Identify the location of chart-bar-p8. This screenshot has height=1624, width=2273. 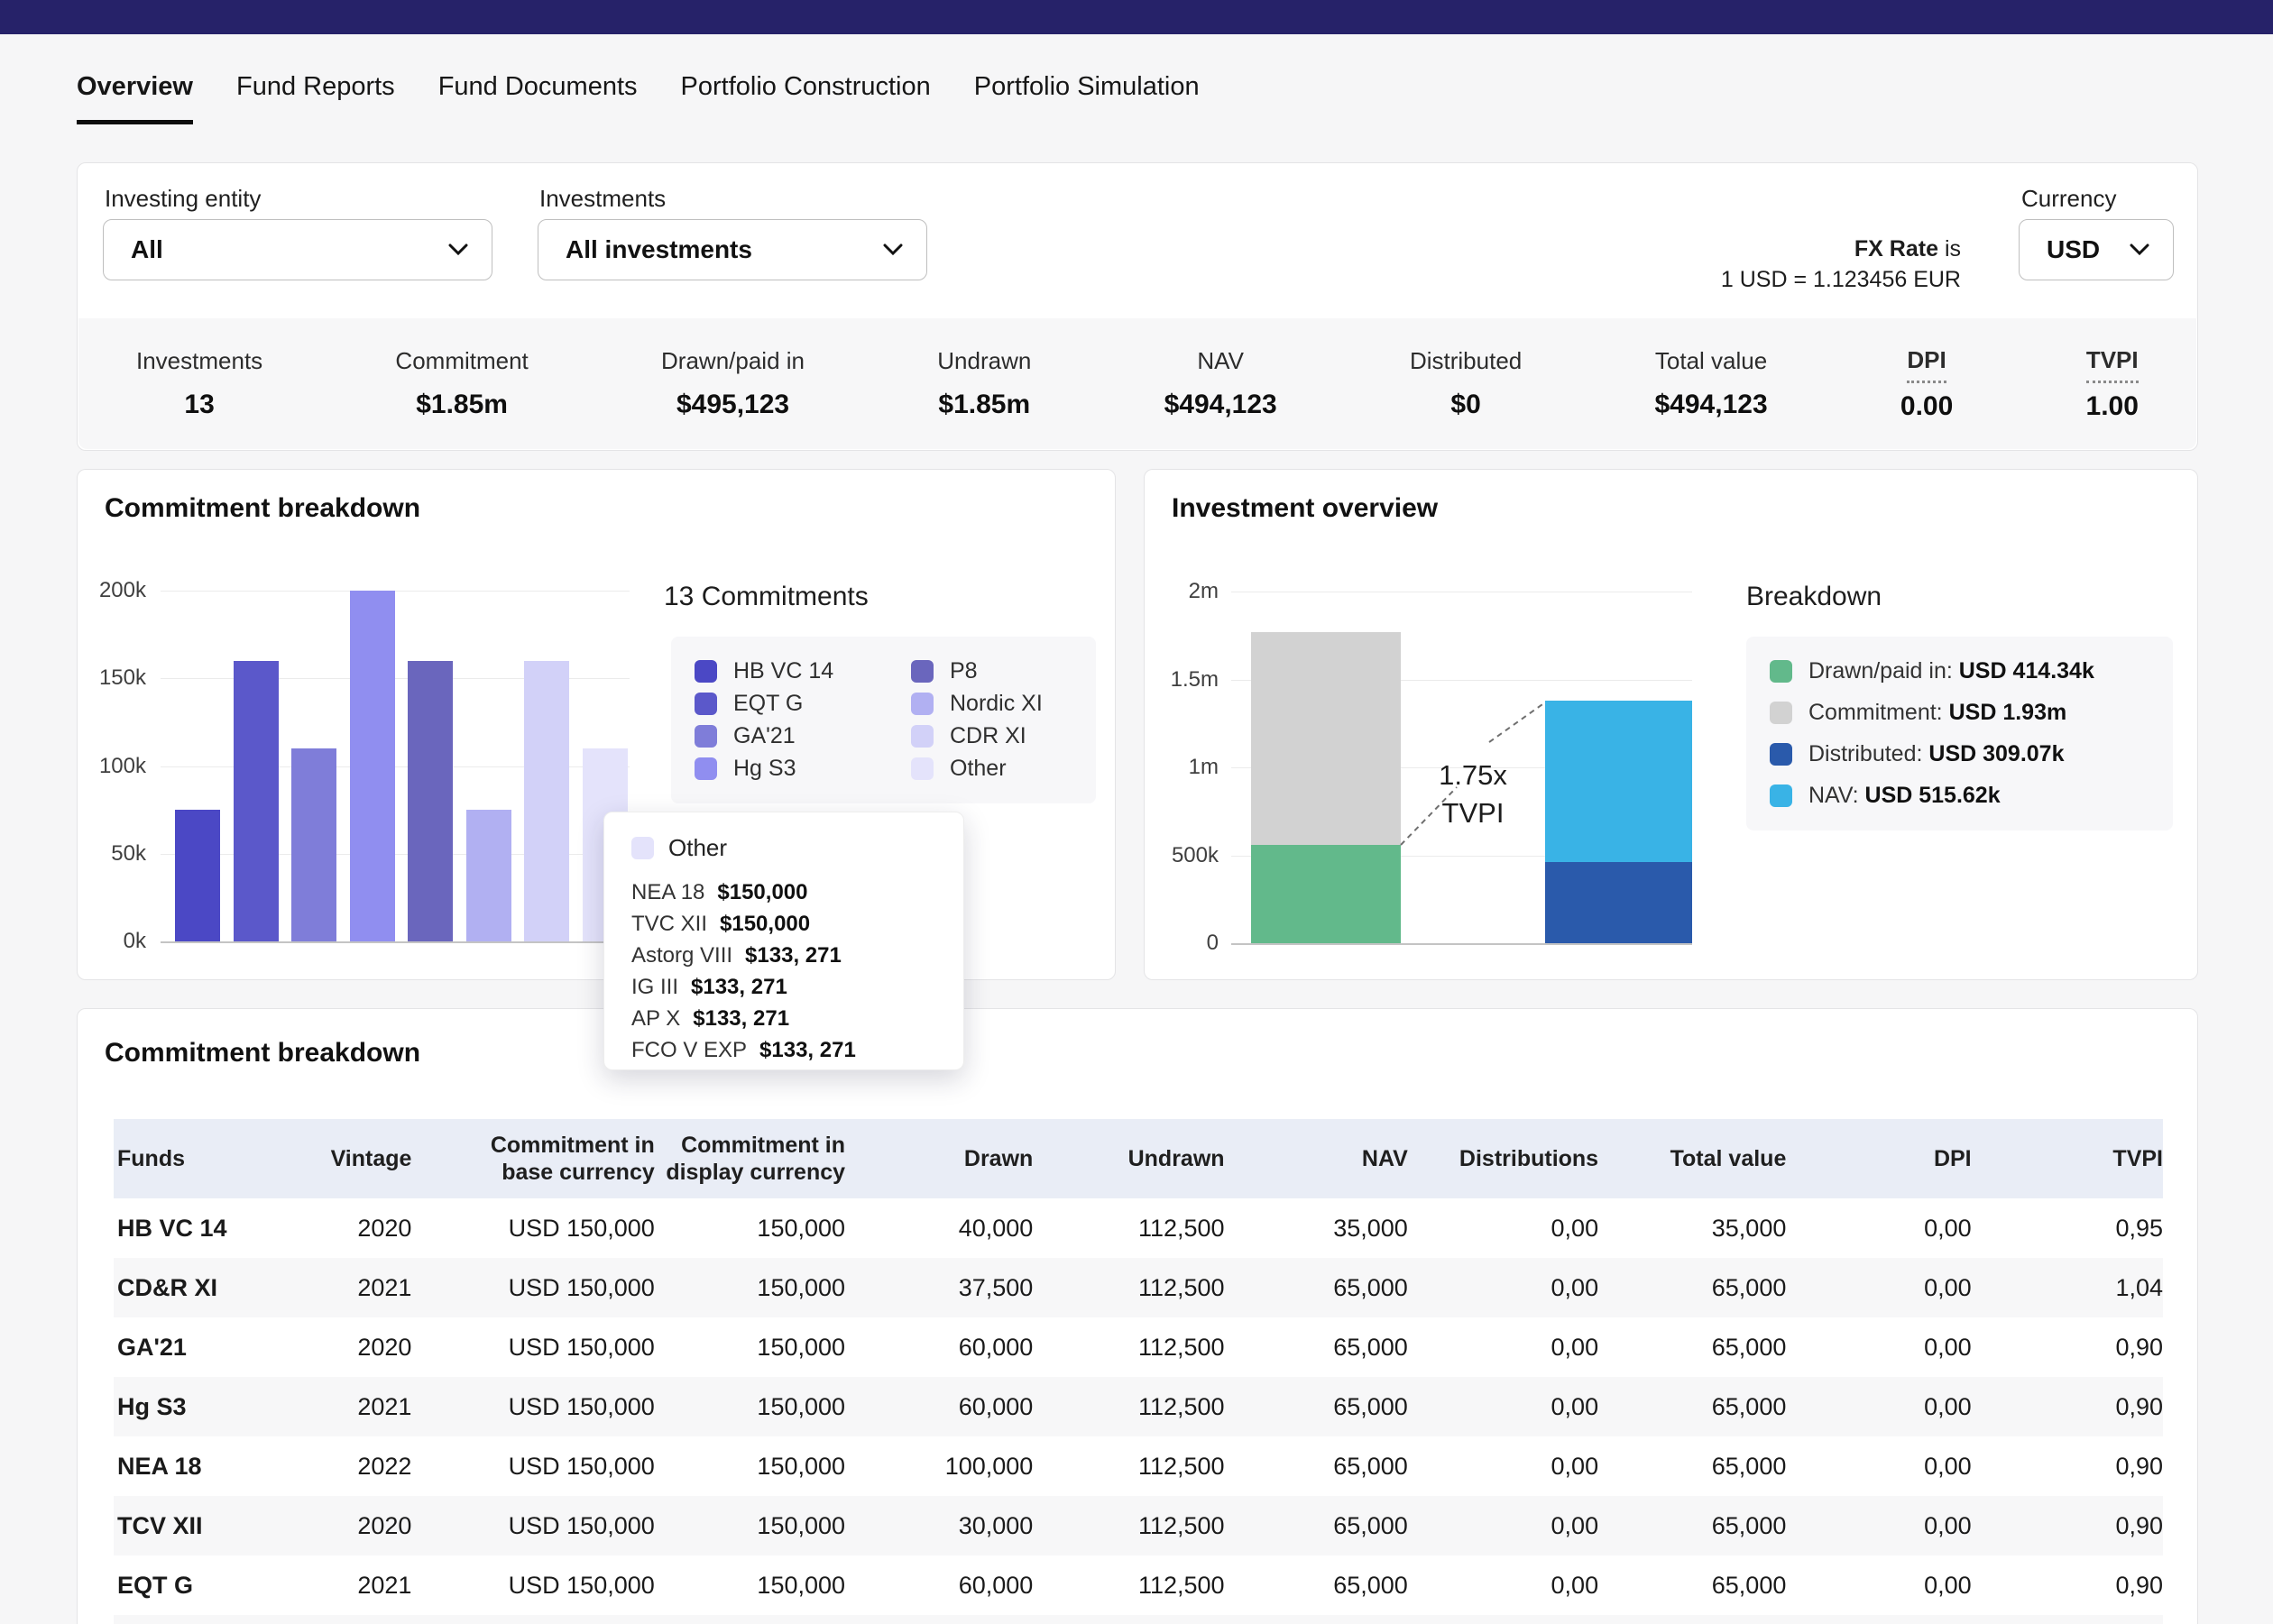
(430, 800).